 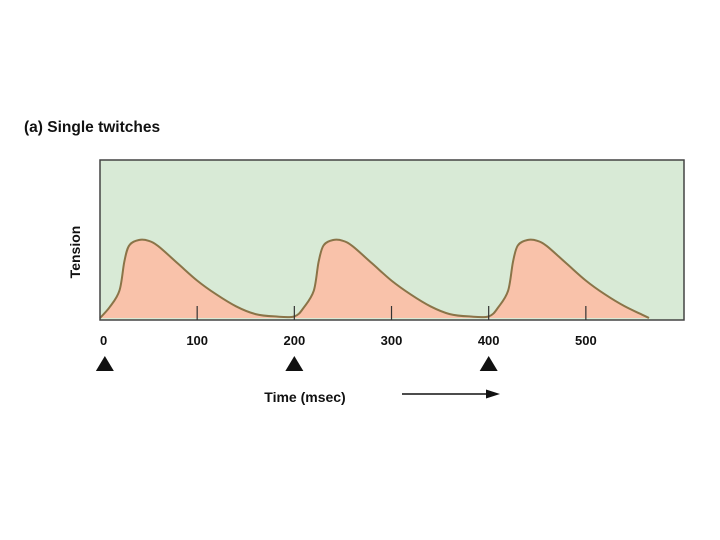 I want to click on x-tick-label-200: 200, so click(x=294, y=340).